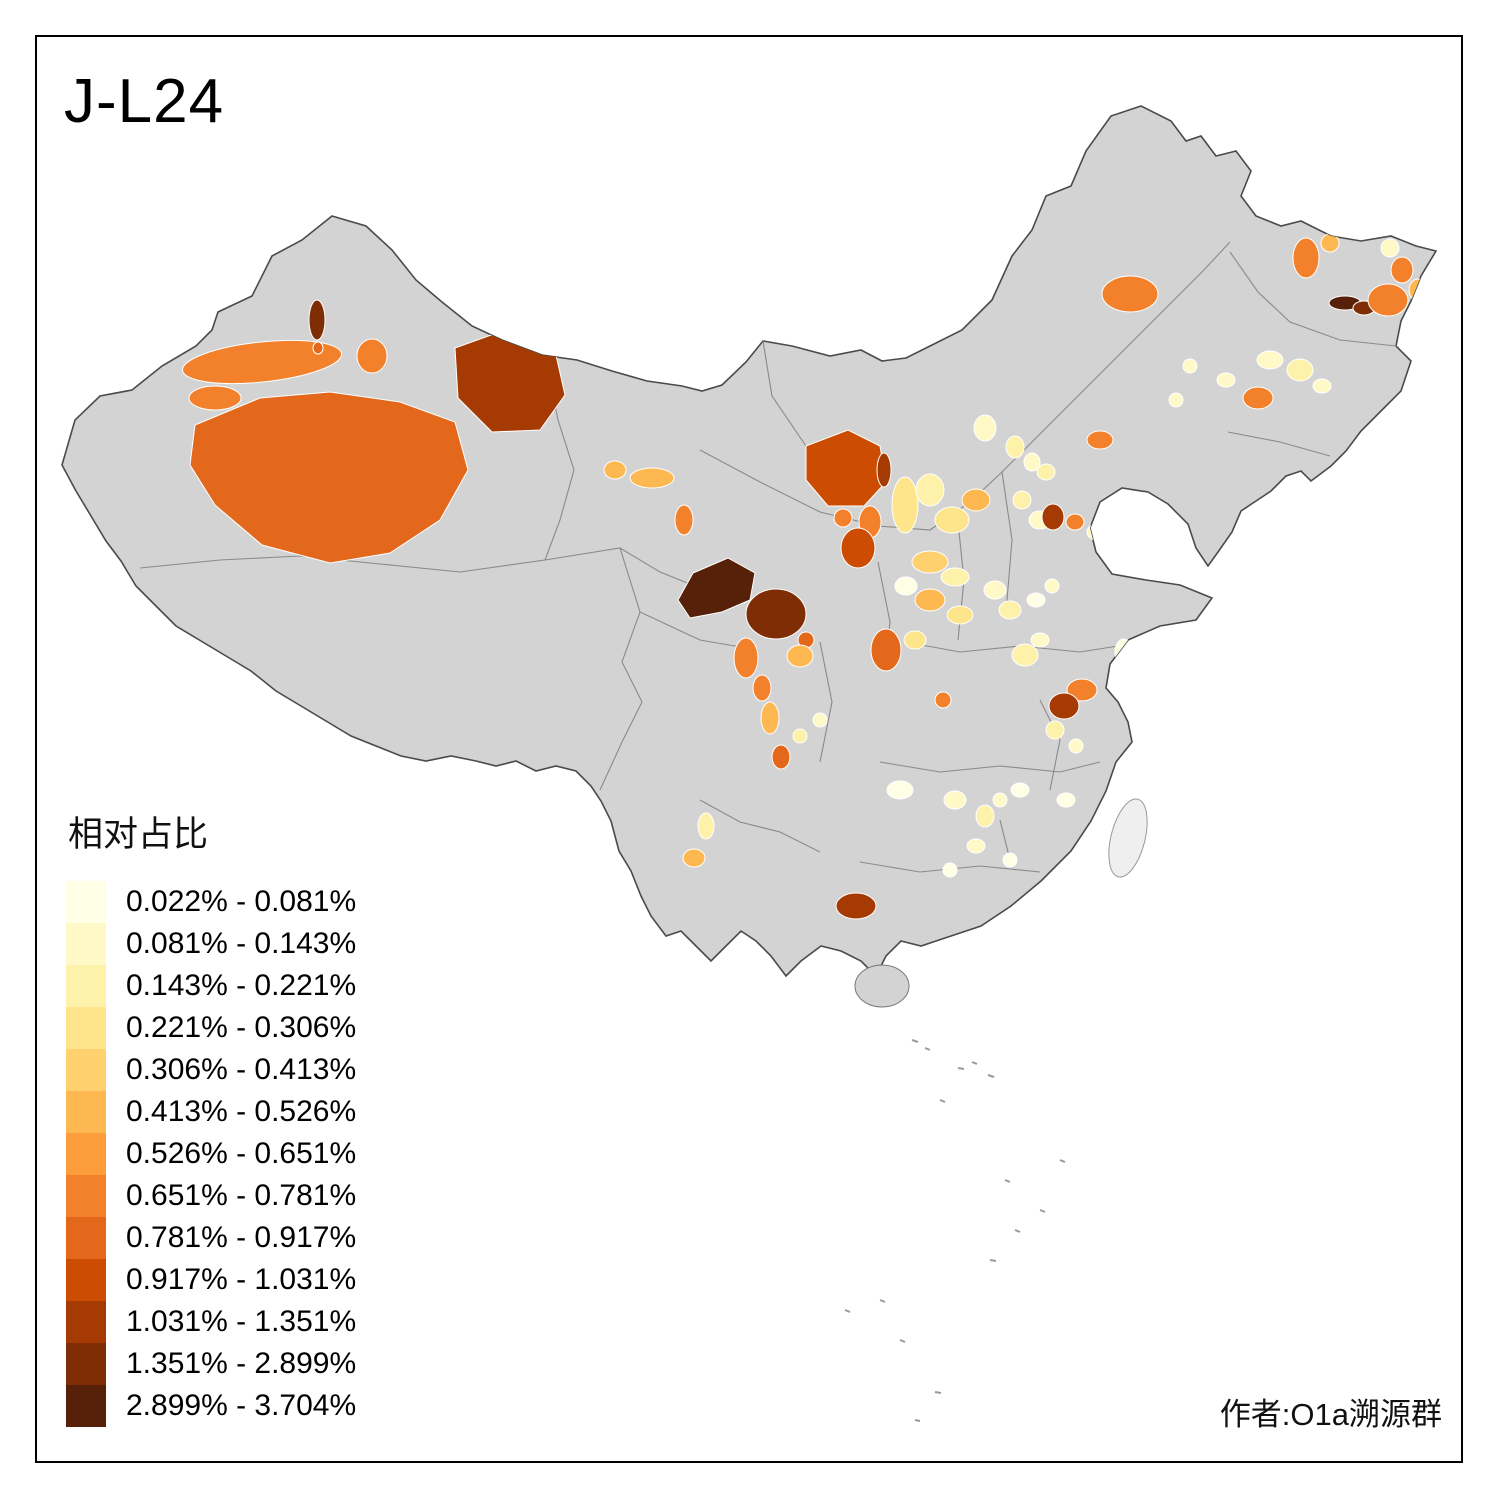  What do you see at coordinates (882, 986) in the screenshot?
I see `hainan-island` at bounding box center [882, 986].